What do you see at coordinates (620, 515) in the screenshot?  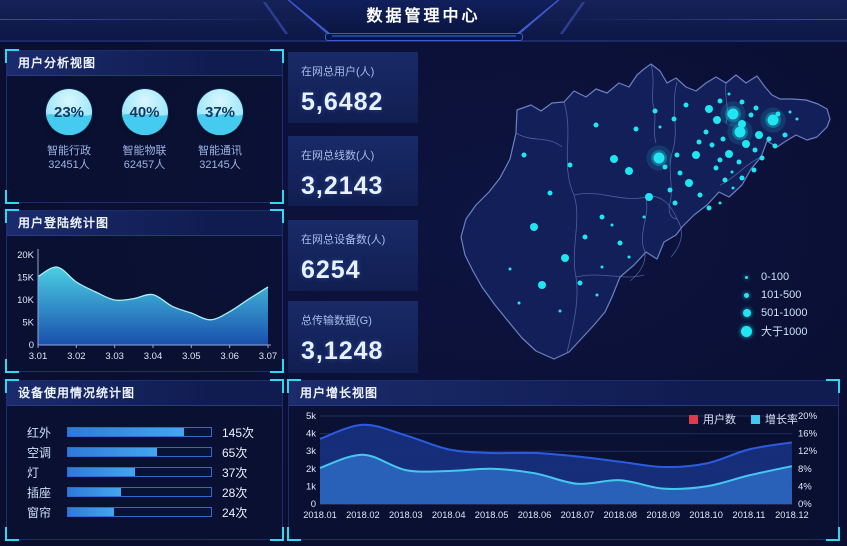 I see `svg-text: 2018.08` at bounding box center [620, 515].